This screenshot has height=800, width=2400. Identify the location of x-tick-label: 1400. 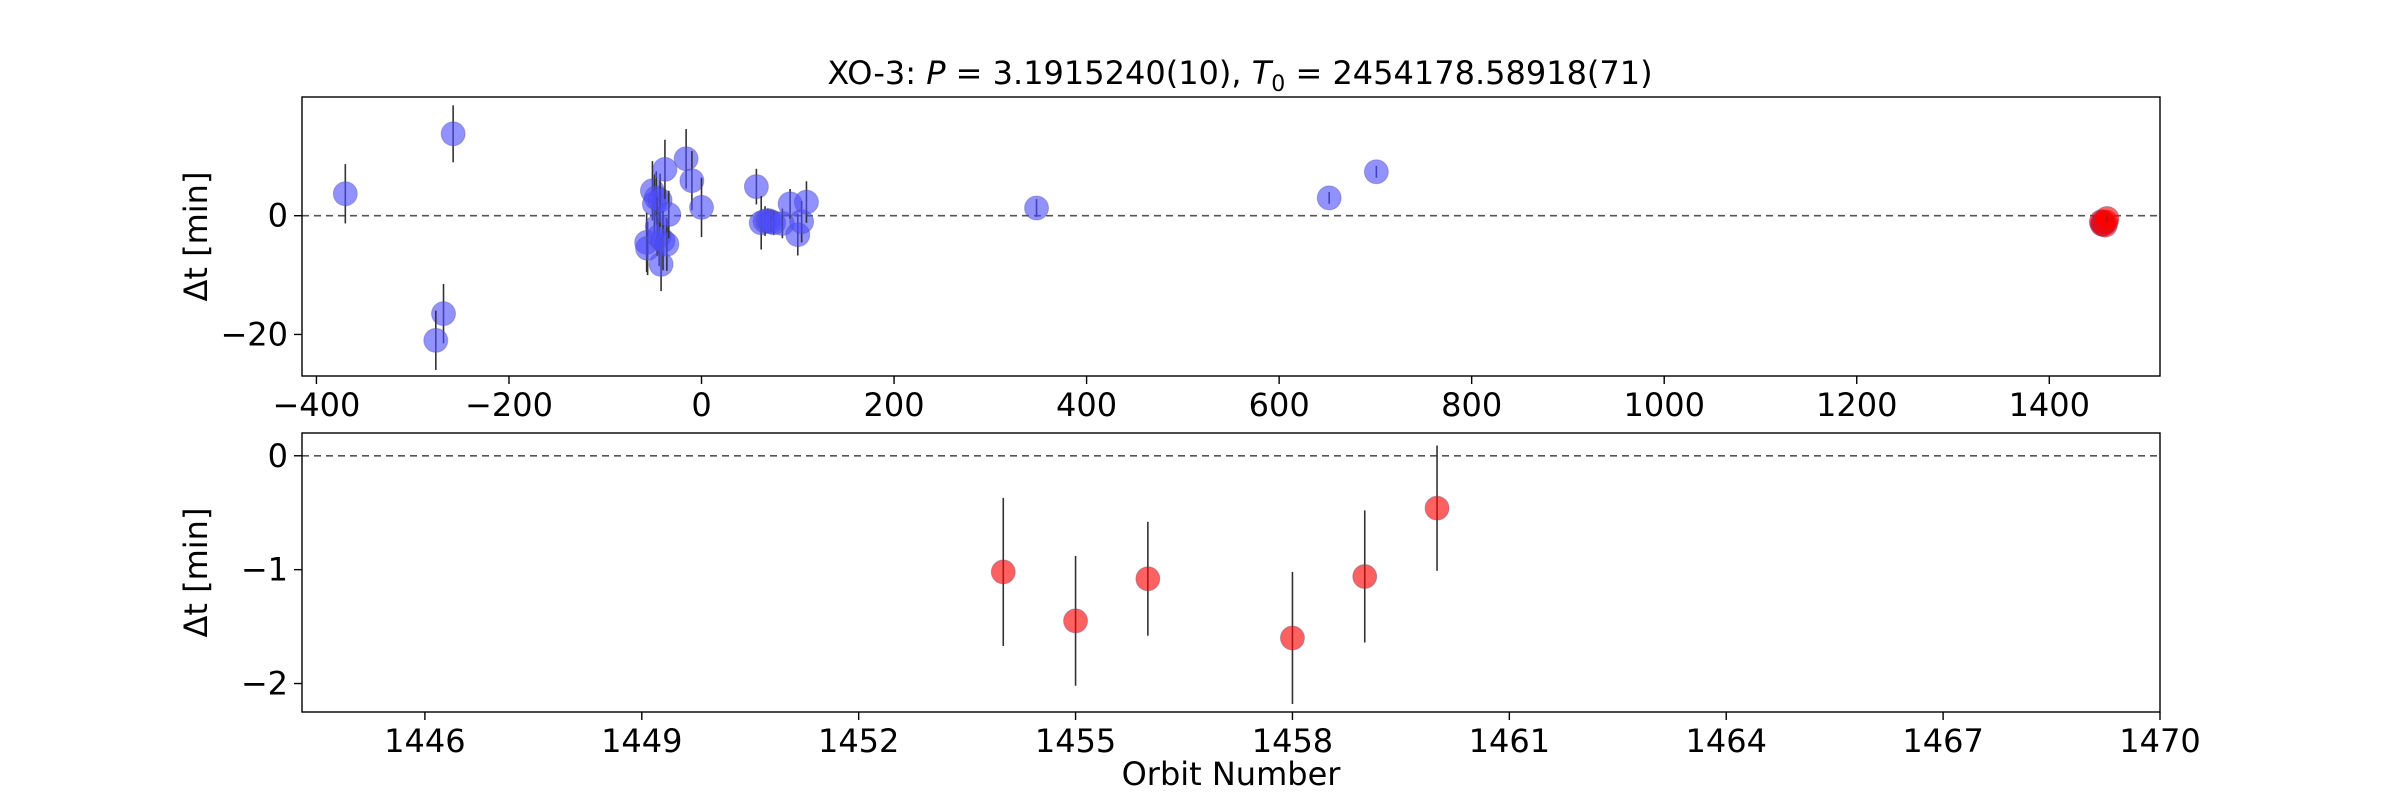
(2049, 405).